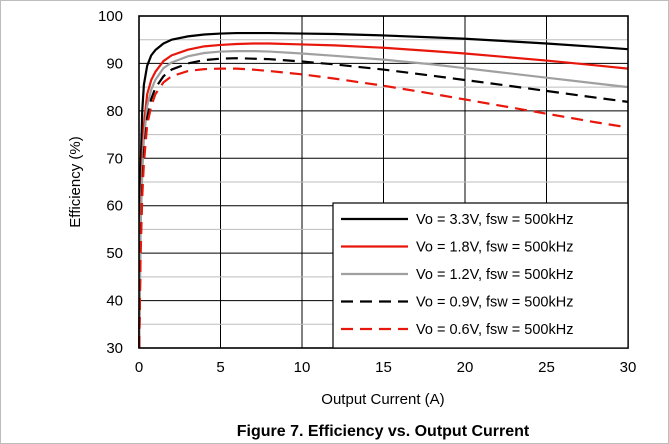 The height and width of the screenshot is (444, 669). Describe the element at coordinates (383, 367) in the screenshot. I see `x-tick-label: 15` at that location.